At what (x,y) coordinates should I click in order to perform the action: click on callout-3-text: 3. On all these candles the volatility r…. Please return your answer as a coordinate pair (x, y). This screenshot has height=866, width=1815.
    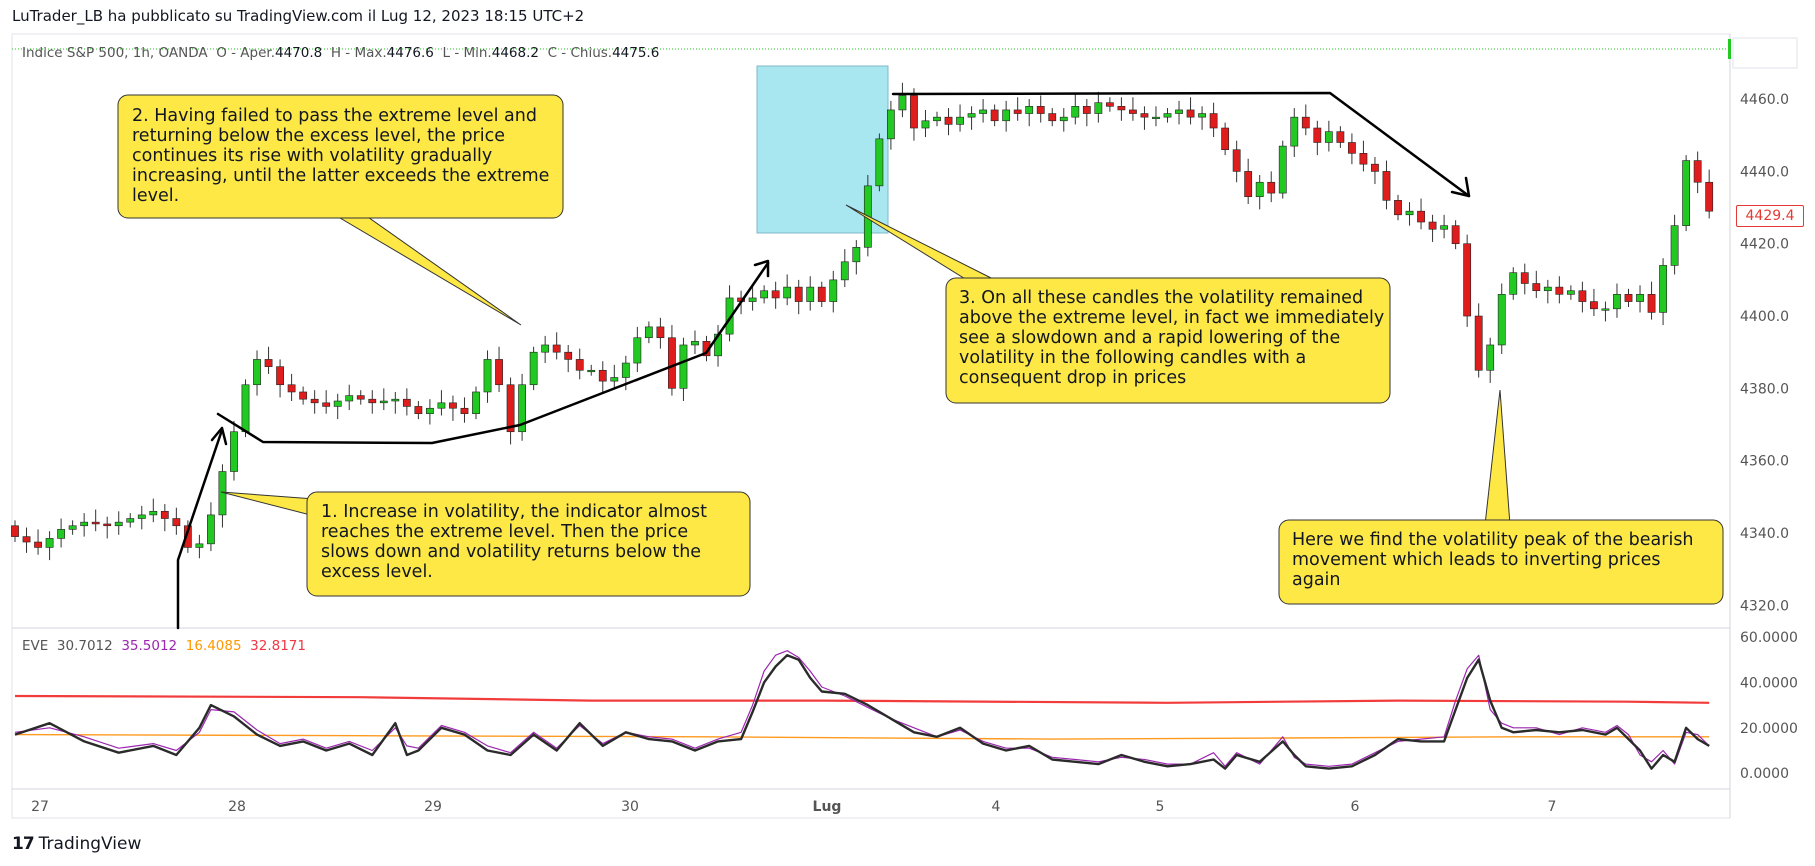
    Looking at the image, I should click on (1172, 338).